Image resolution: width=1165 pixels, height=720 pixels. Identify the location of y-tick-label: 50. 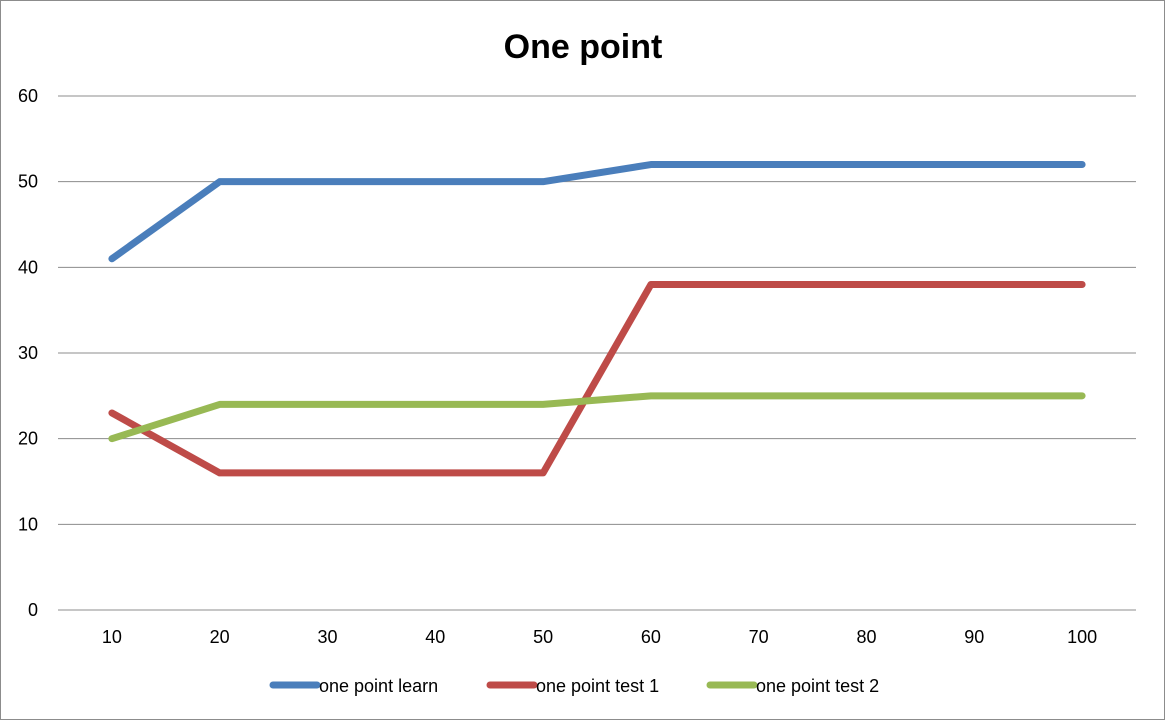
(28, 182).